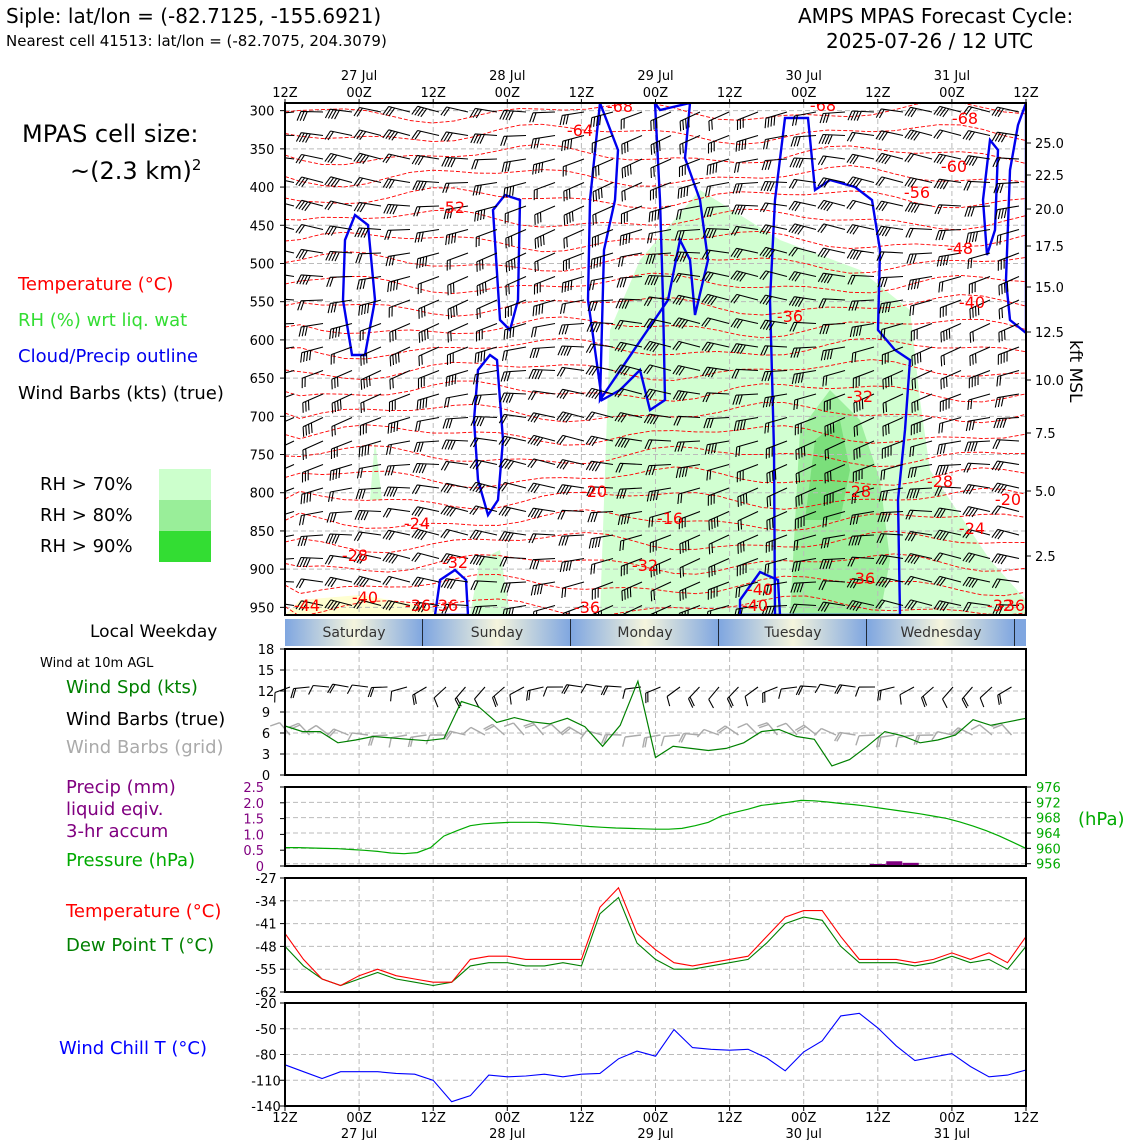  I want to click on temperature-contour-label: -40, so click(365, 597).